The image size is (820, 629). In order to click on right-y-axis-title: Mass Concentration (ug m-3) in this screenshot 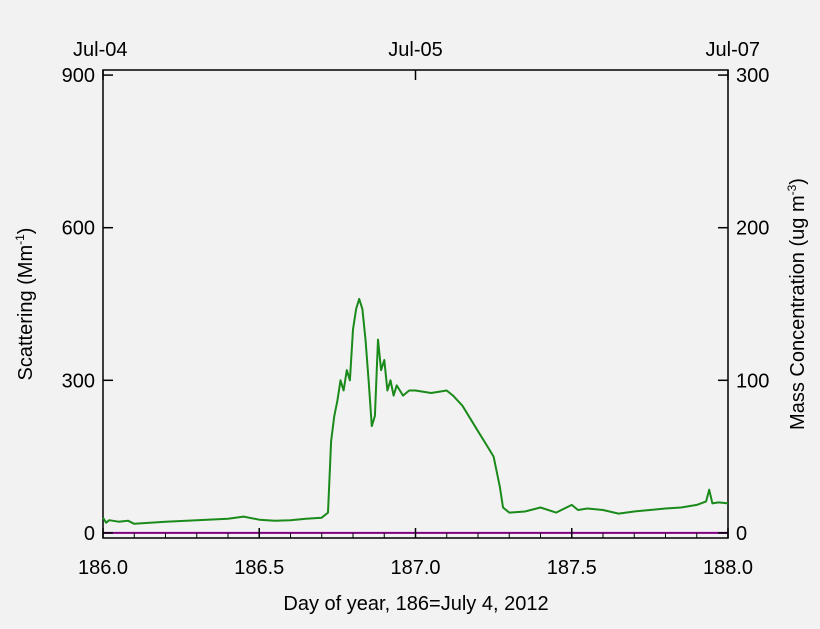, I will do `click(797, 304)`.